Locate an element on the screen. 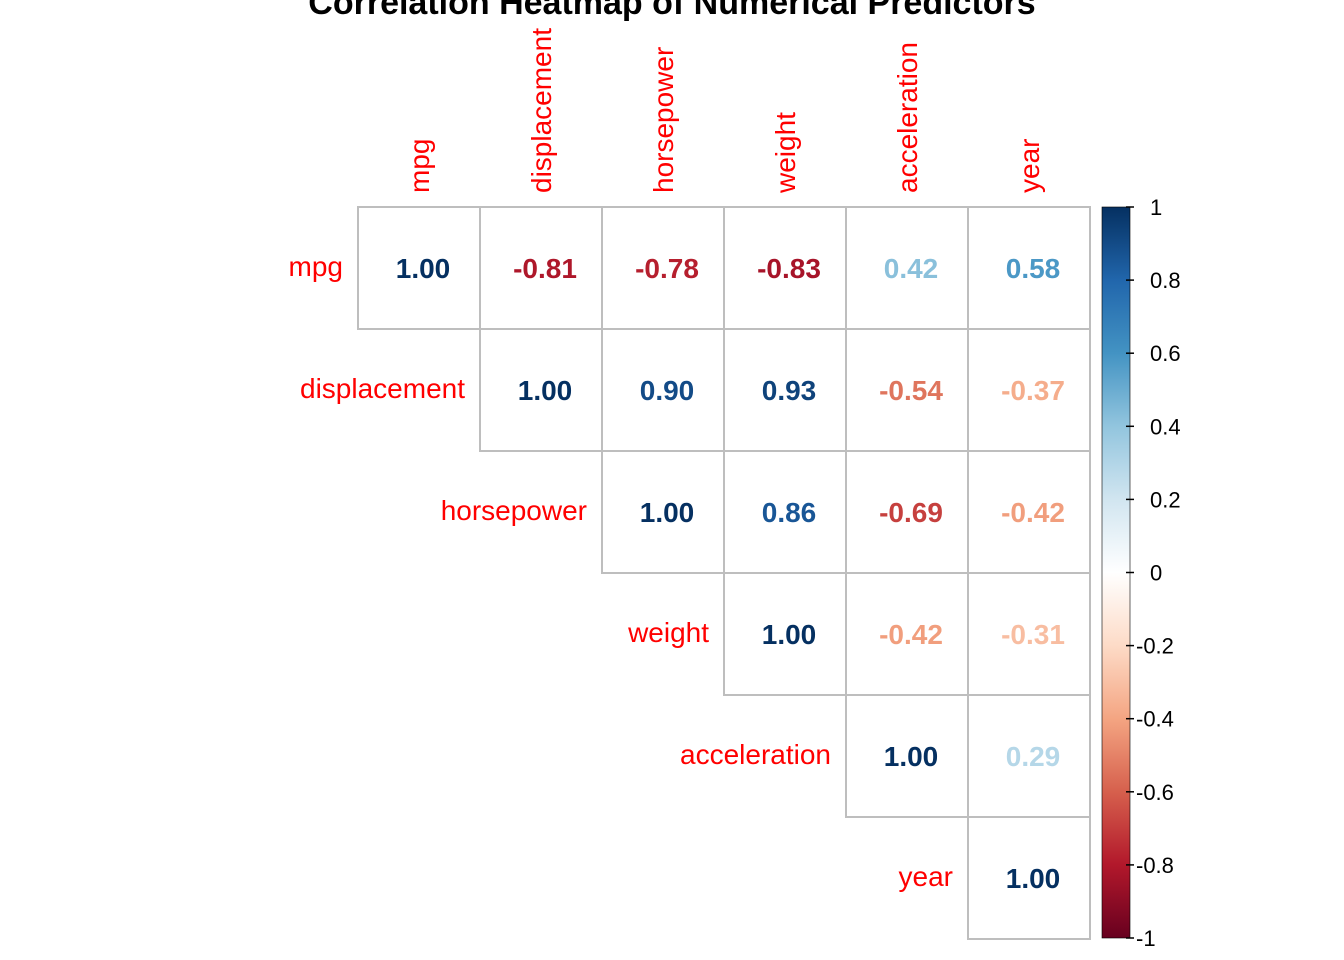  cell-value-mpg-acceleration: 0.42 is located at coordinates (911, 268).